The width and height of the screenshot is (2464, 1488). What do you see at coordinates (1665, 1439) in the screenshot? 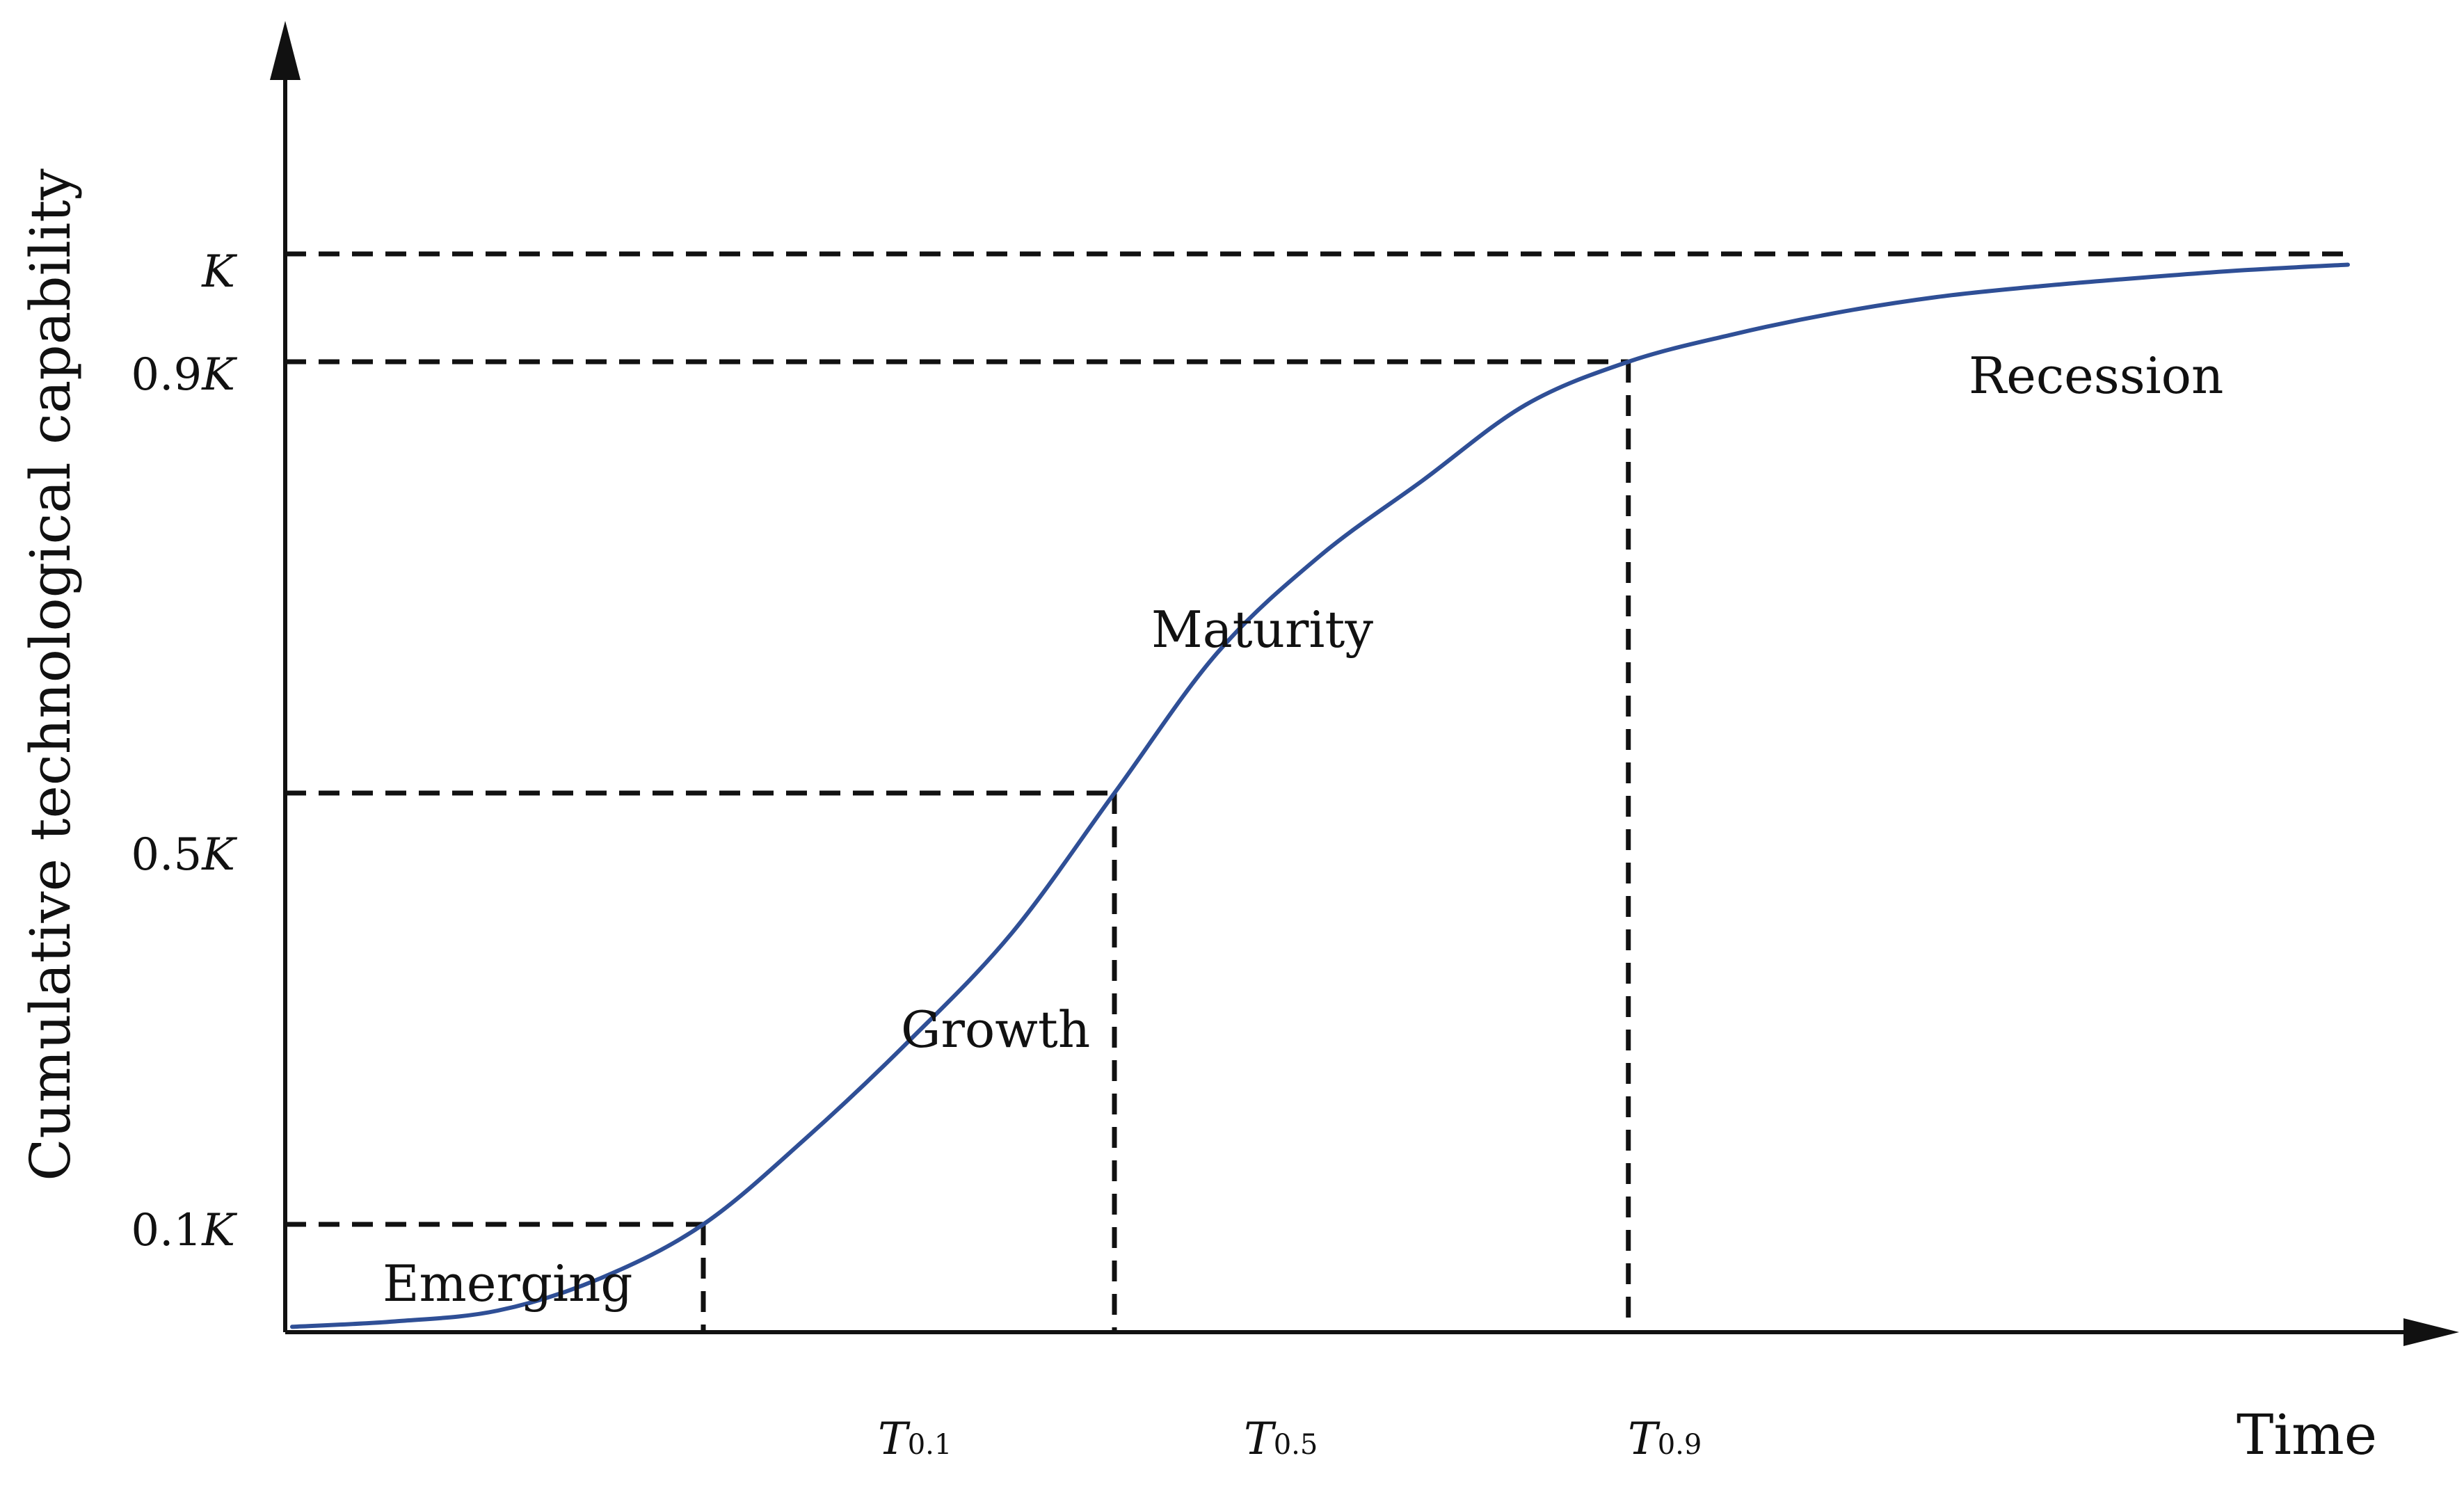
I see `x-tick-label-t0-9: T0.9` at bounding box center [1665, 1439].